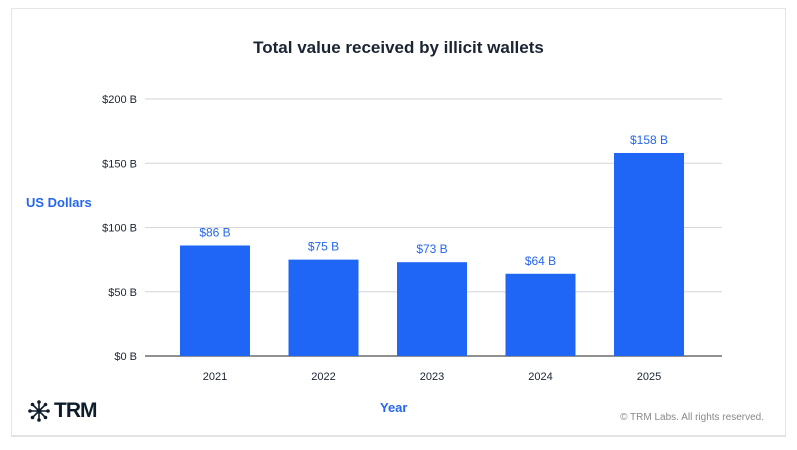 Image resolution: width=797 pixels, height=450 pixels. What do you see at coordinates (432, 309) in the screenshot?
I see `bar-2023` at bounding box center [432, 309].